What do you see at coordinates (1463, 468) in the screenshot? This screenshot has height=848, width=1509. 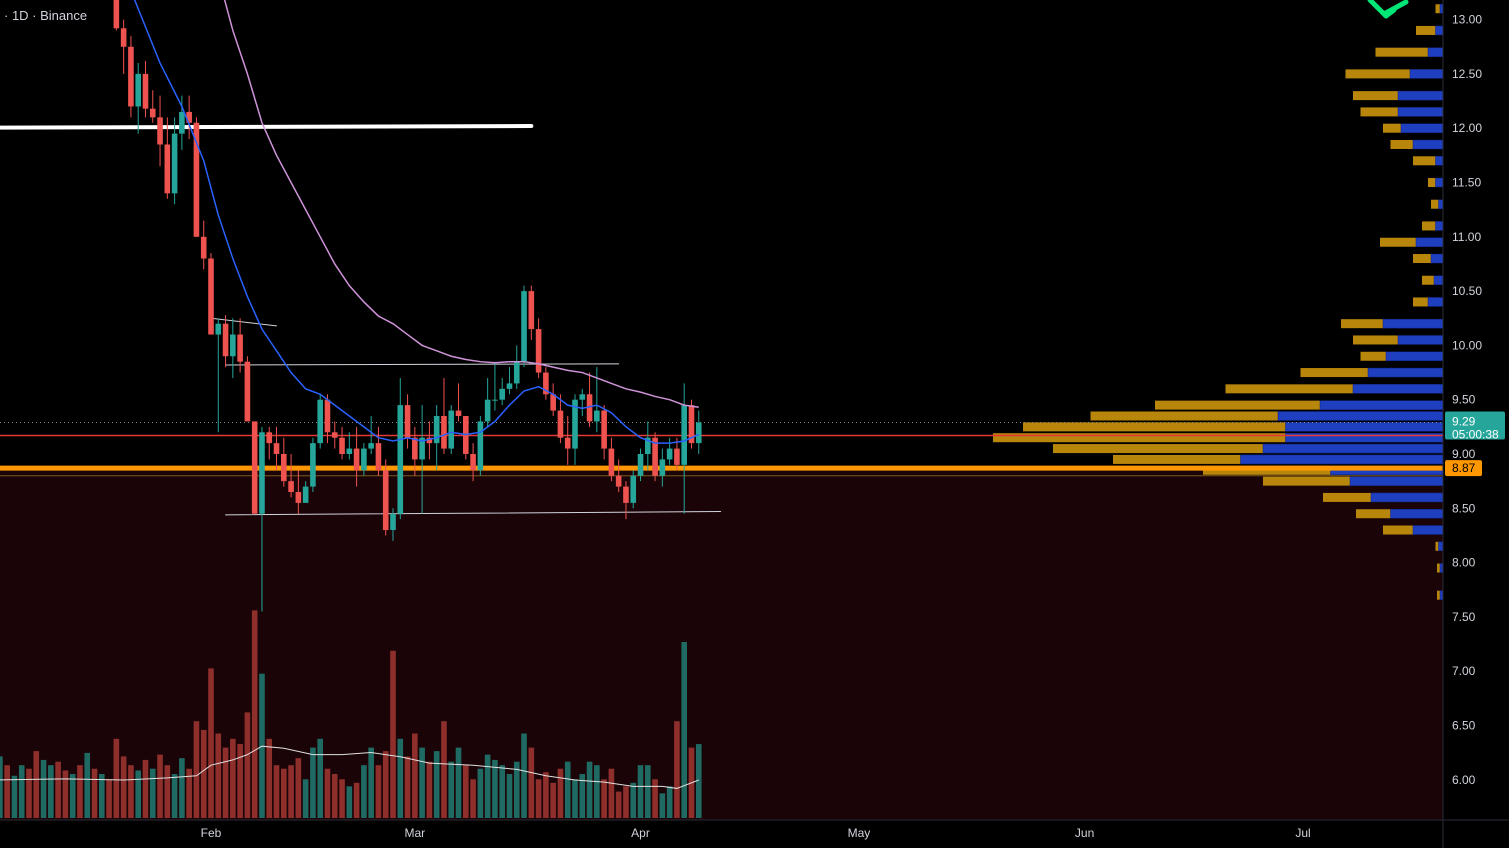 I see `poc-price-tag` at bounding box center [1463, 468].